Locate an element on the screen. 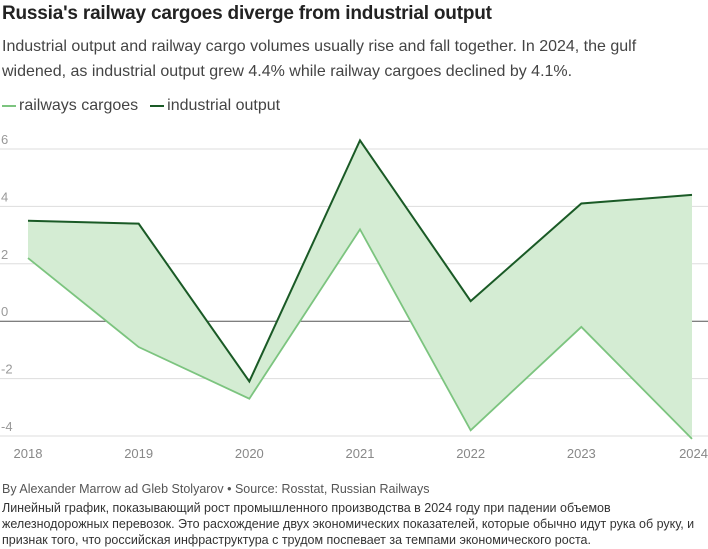 This screenshot has width=708, height=549. legend: railways cargoes industrial output is located at coordinates (141, 106).